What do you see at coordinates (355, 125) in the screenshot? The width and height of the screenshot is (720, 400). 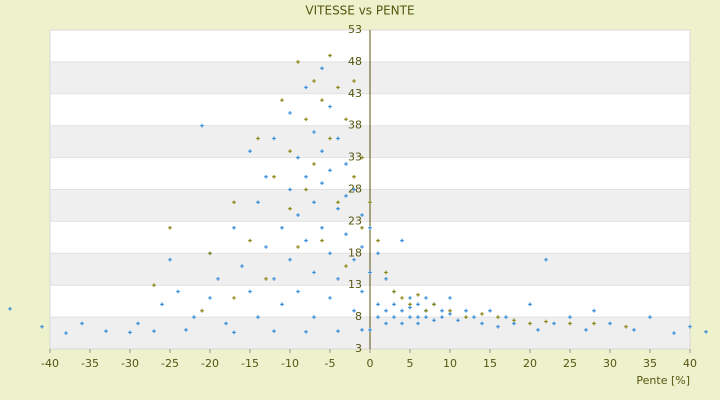 I see `y-tick-label: 38` at bounding box center [355, 125].